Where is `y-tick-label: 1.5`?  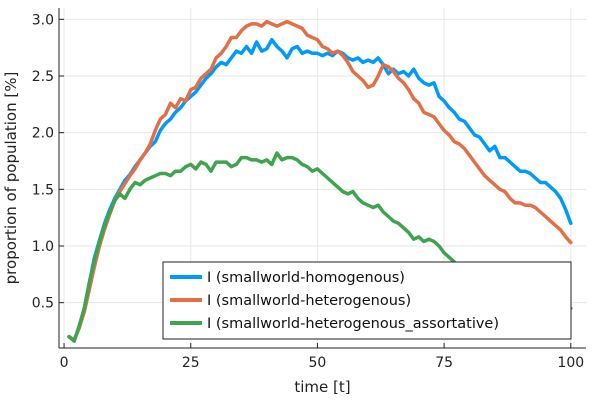 y-tick-label: 1.5 is located at coordinates (43, 190).